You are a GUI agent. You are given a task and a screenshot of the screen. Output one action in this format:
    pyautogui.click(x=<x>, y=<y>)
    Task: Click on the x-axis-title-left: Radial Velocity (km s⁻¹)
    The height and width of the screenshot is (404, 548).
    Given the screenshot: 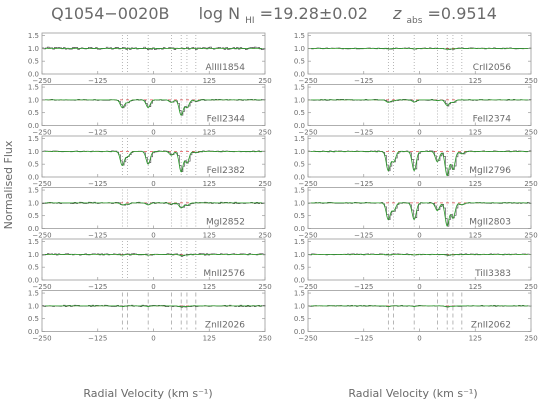 What is the action you would take?
    pyautogui.click(x=147, y=393)
    